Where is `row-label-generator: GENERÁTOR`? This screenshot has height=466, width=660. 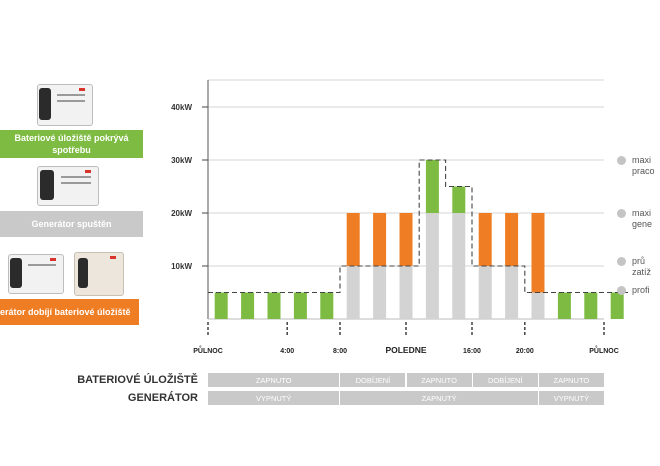 row-label-generator: GENERÁTOR is located at coordinates (162, 398).